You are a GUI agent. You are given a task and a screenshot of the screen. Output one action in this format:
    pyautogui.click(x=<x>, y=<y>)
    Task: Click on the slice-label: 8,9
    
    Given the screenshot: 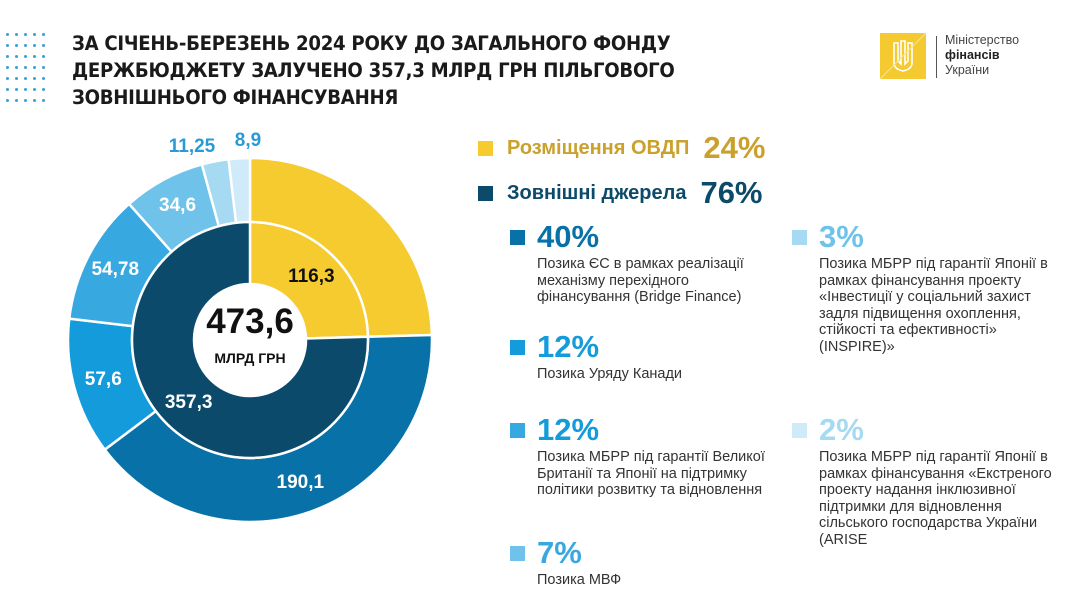 What is the action you would take?
    pyautogui.click(x=248, y=140)
    